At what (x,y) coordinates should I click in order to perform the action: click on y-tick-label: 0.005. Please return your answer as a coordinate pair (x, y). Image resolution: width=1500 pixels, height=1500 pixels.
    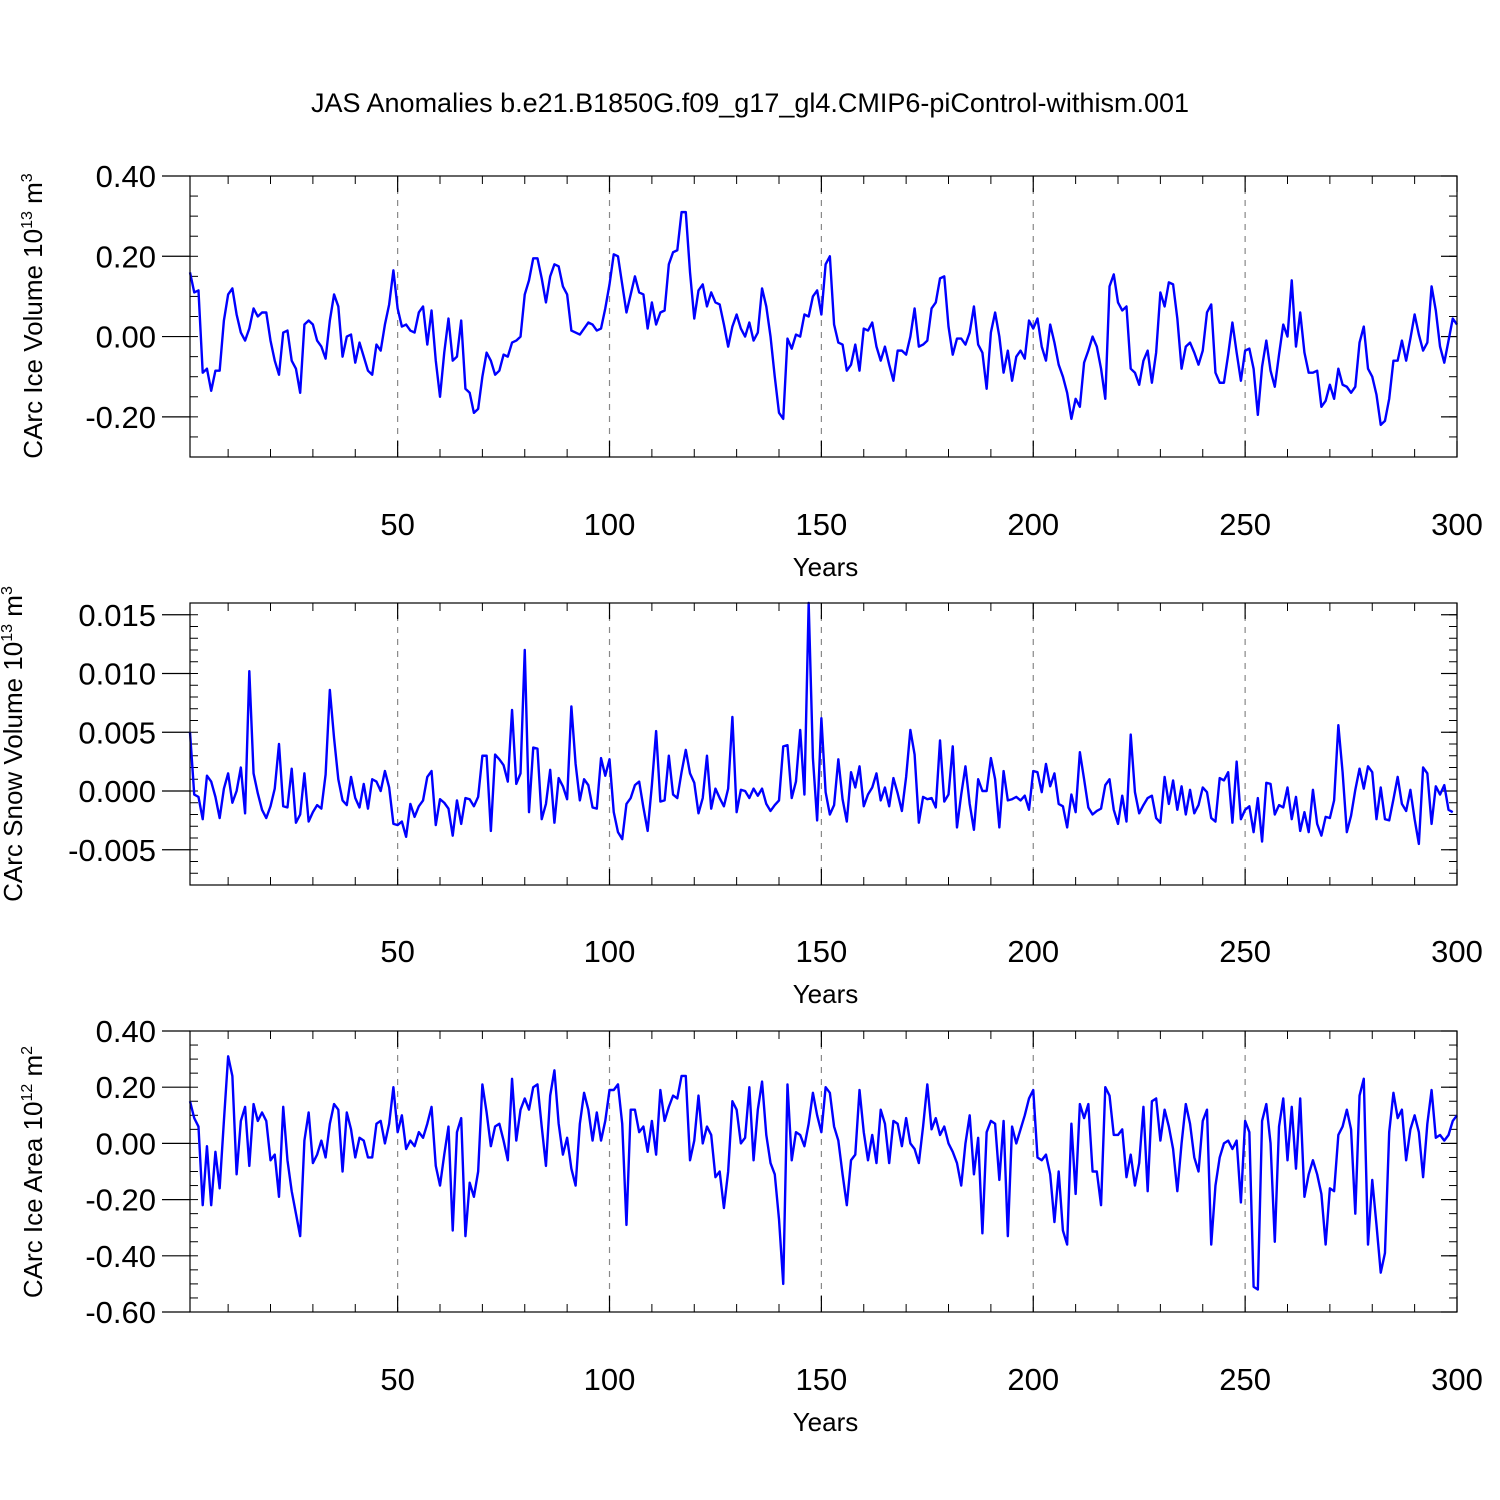
    Looking at the image, I should click on (117, 732).